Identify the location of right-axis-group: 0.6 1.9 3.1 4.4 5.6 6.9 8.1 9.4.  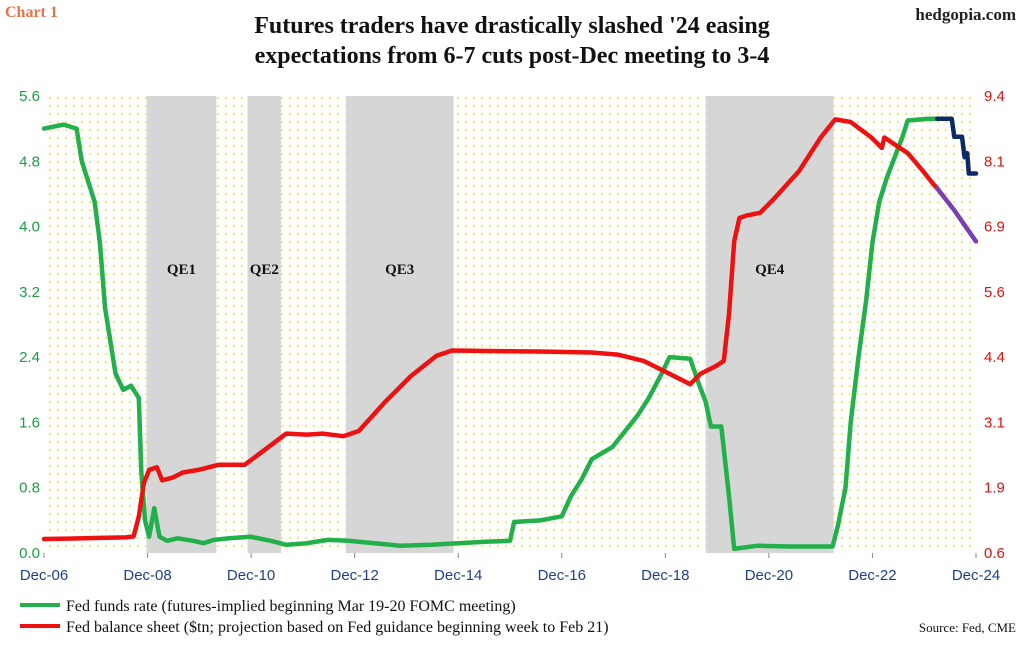
(994, 325).